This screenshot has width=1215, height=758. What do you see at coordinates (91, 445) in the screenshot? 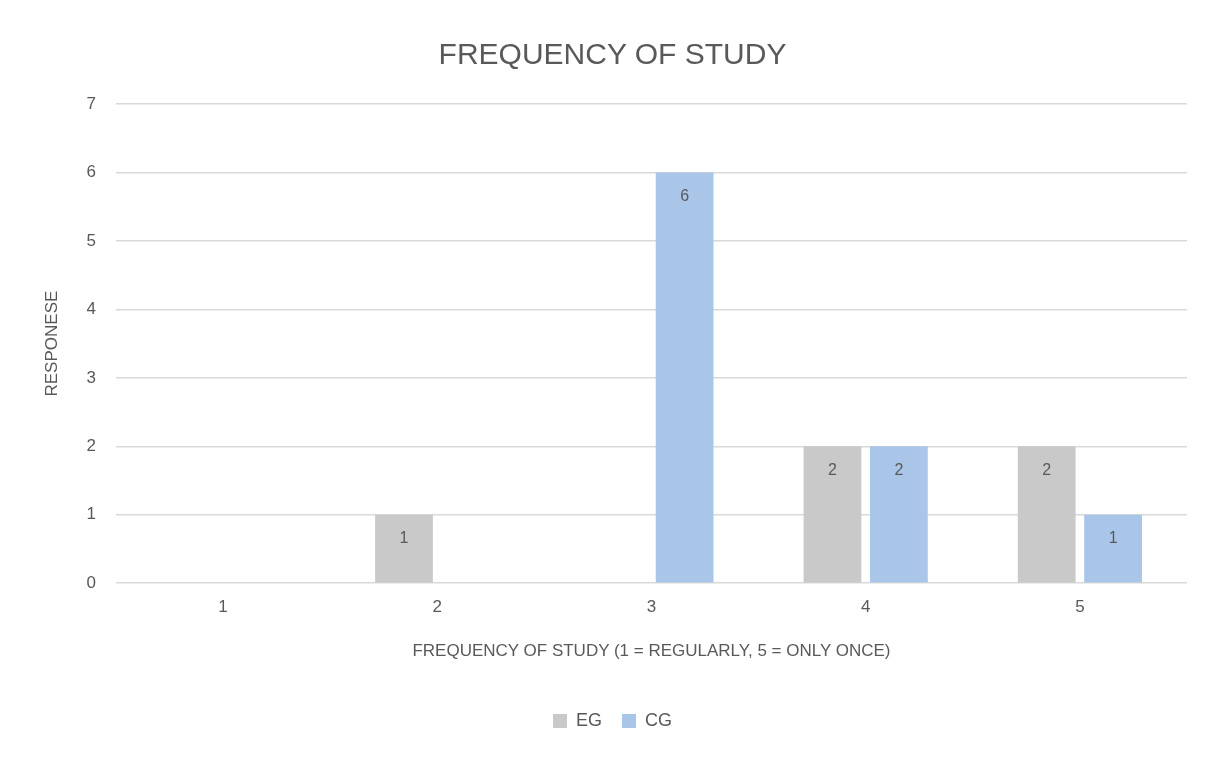
I see `y-tick-label: 2` at bounding box center [91, 445].